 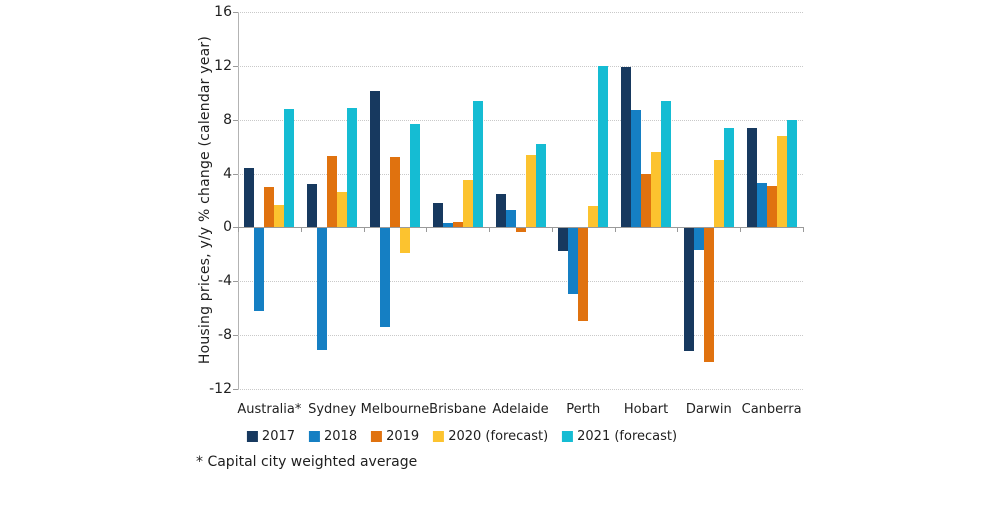 What do you see at coordinates (593, 216) in the screenshot?
I see `bar-2020-Perth` at bounding box center [593, 216].